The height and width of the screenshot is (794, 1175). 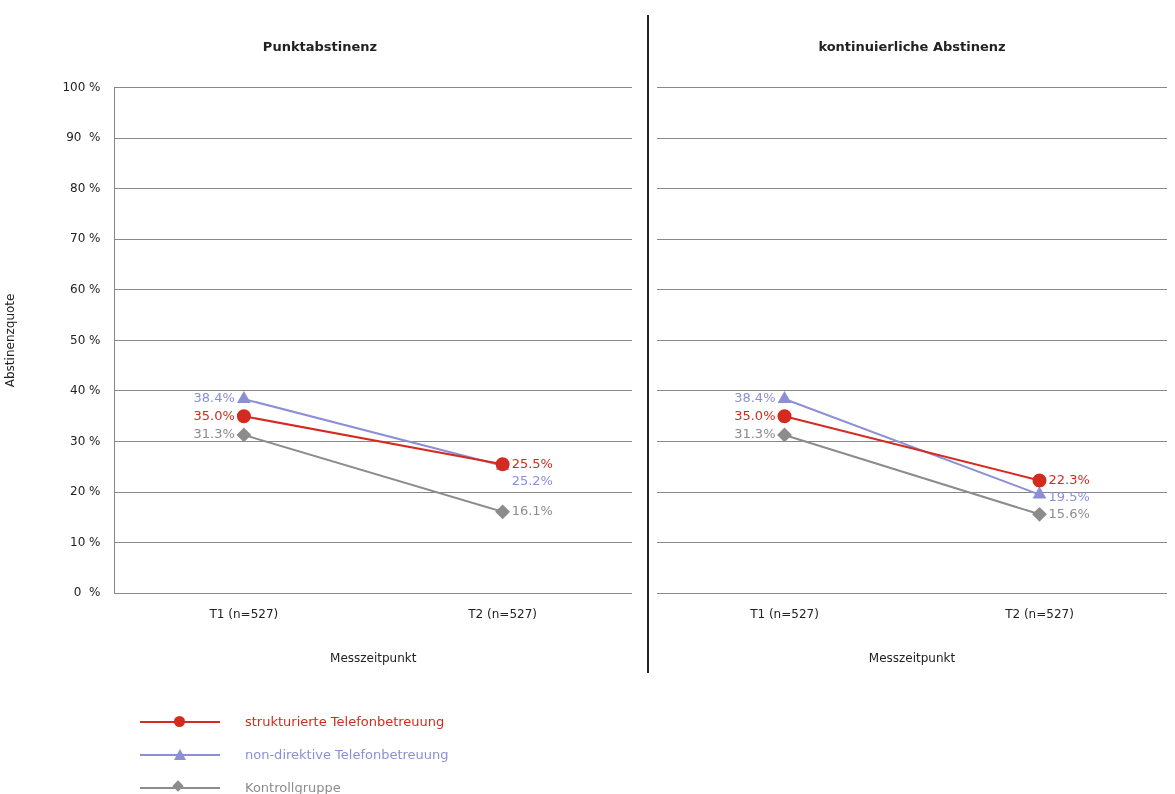 I want to click on y-tick-label: 100 %, so click(x=81, y=86).